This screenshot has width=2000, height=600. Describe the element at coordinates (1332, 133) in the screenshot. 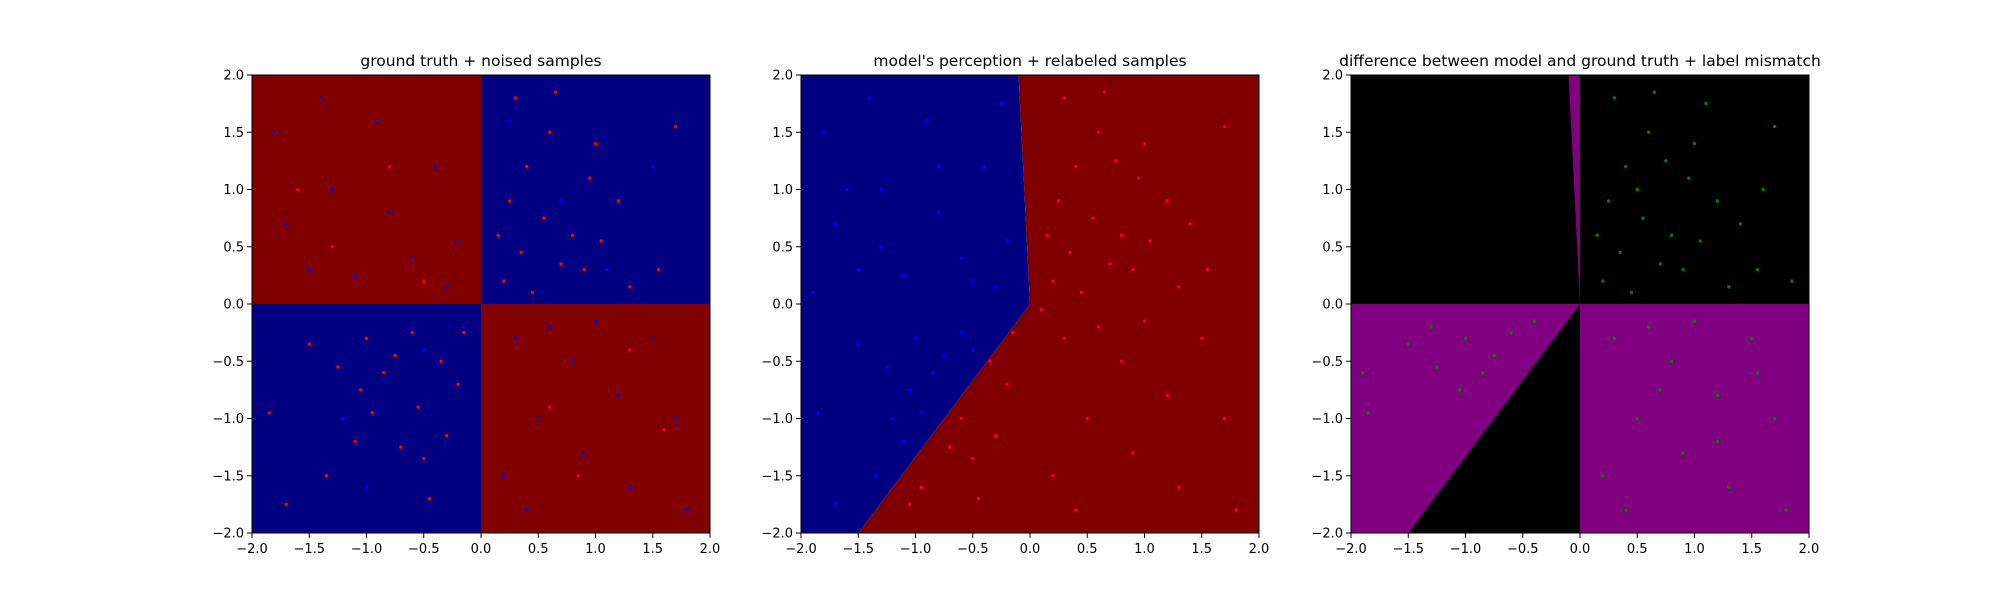

I see `y-tick-label: 1.5` at that location.